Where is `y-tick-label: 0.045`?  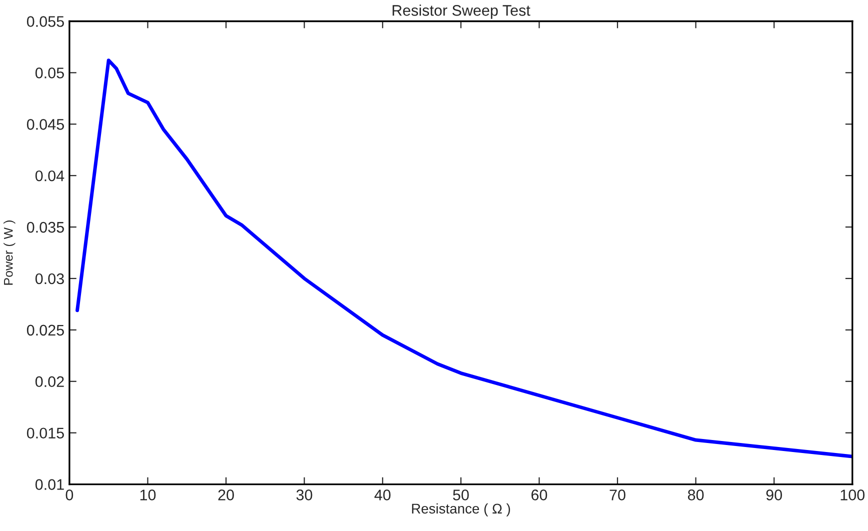 y-tick-label: 0.045 is located at coordinates (45, 124).